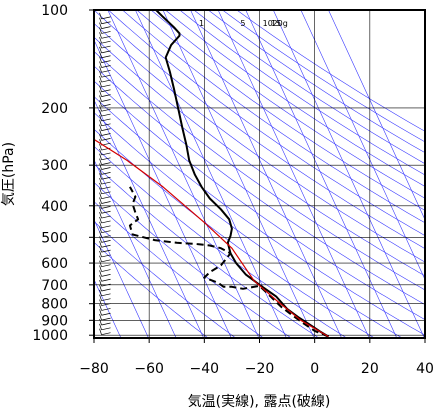 This screenshot has height=412, width=435. Describe the element at coordinates (149, 369) in the screenshot. I see `x-tick-label: −60` at that location.